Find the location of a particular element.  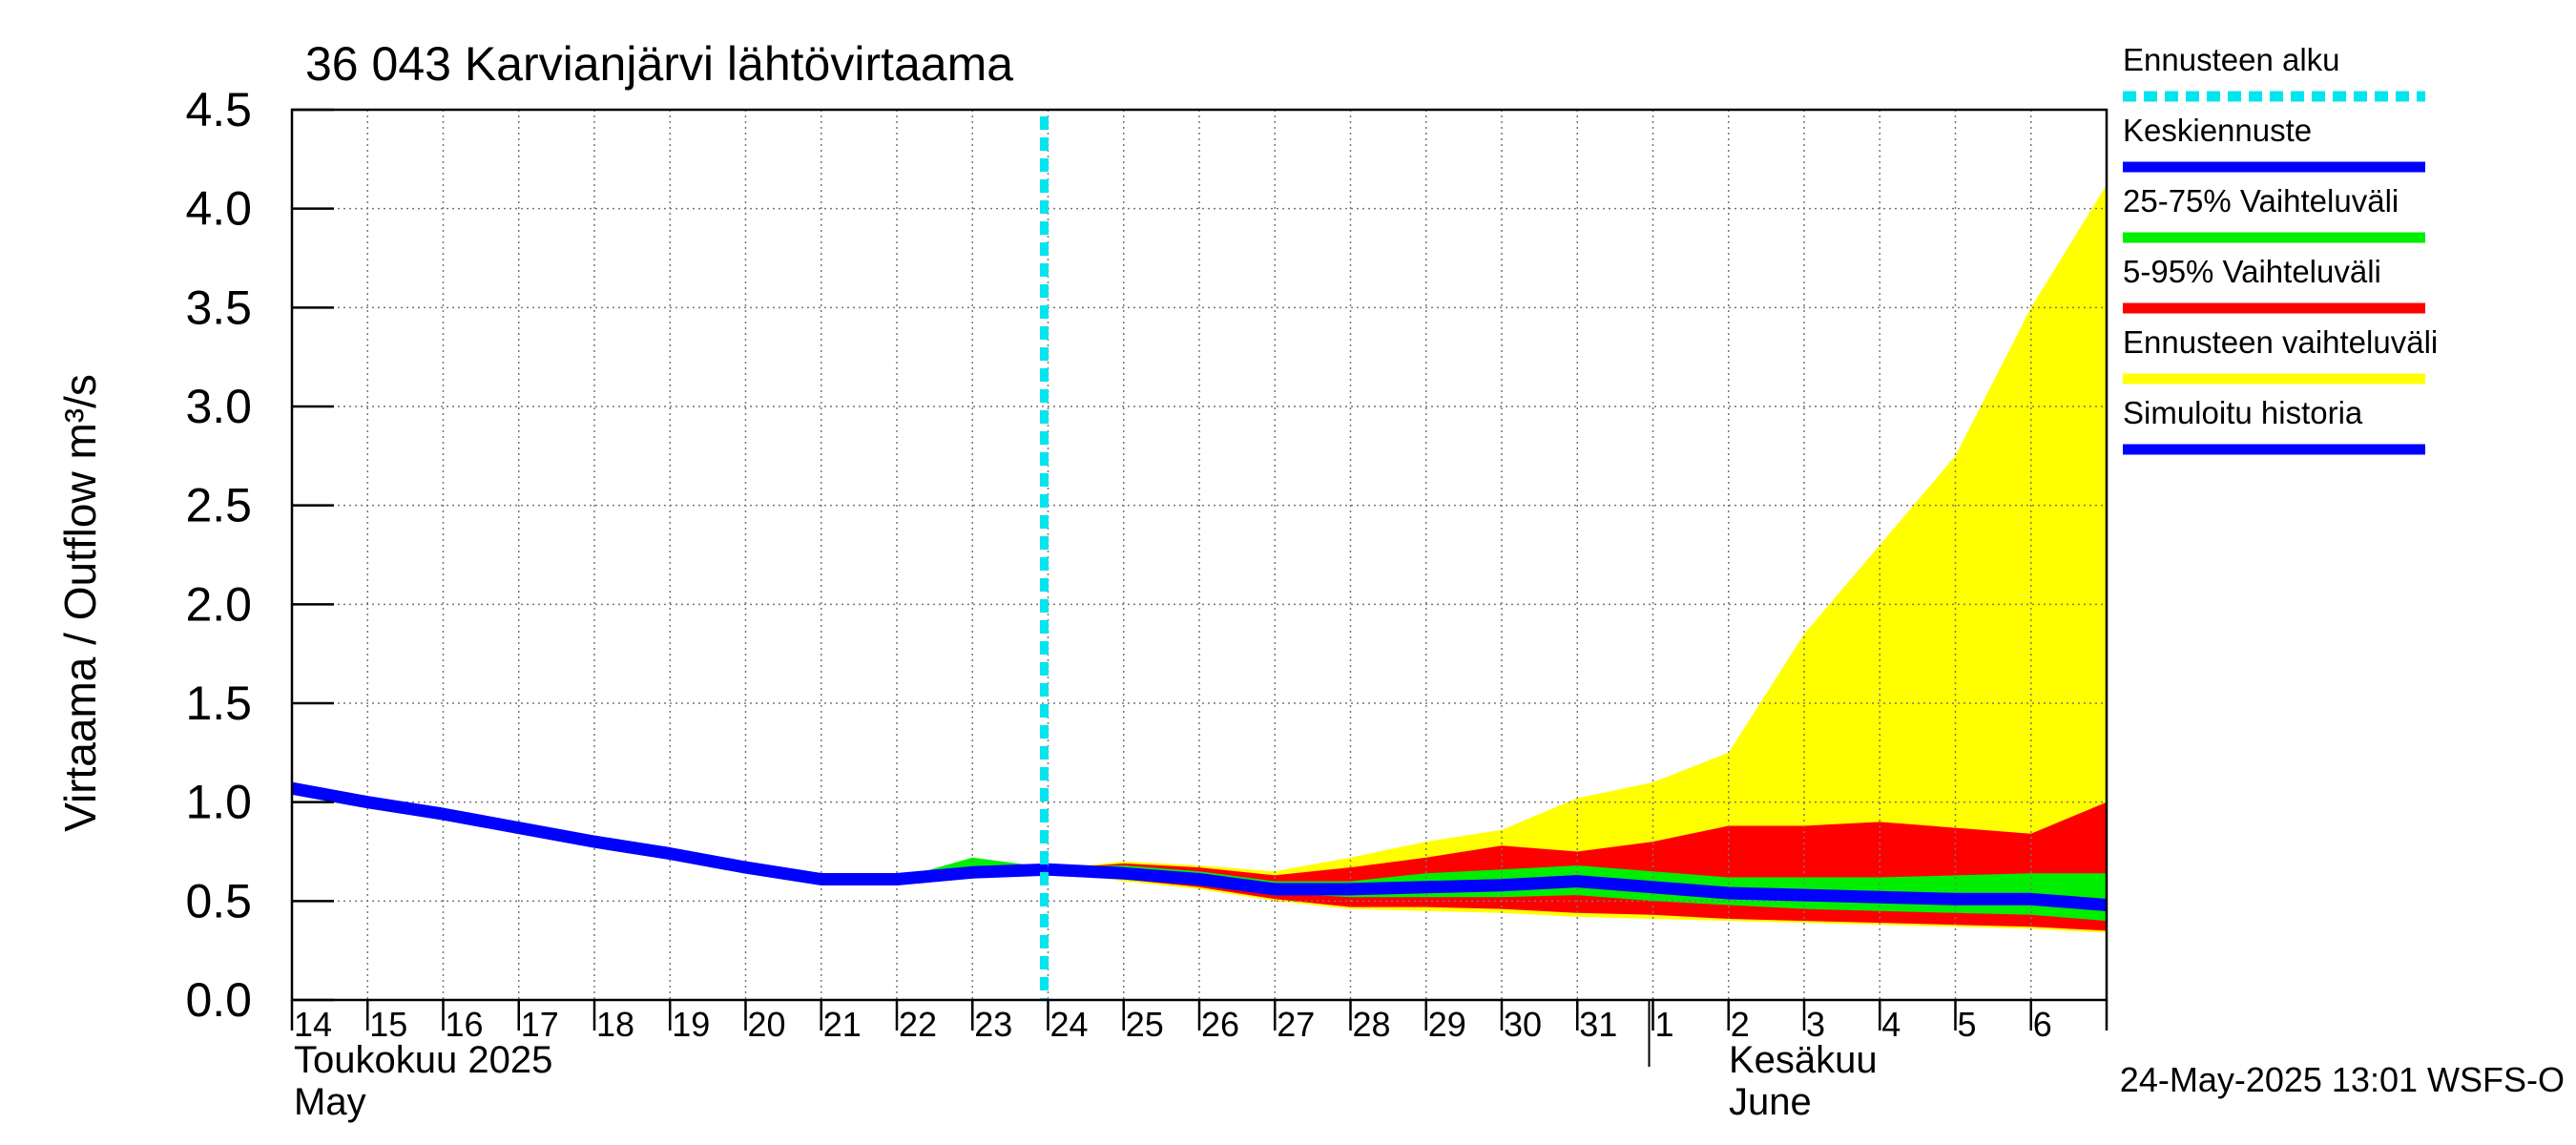

legend-label: Simuloitu historia is located at coordinates (2243, 413).